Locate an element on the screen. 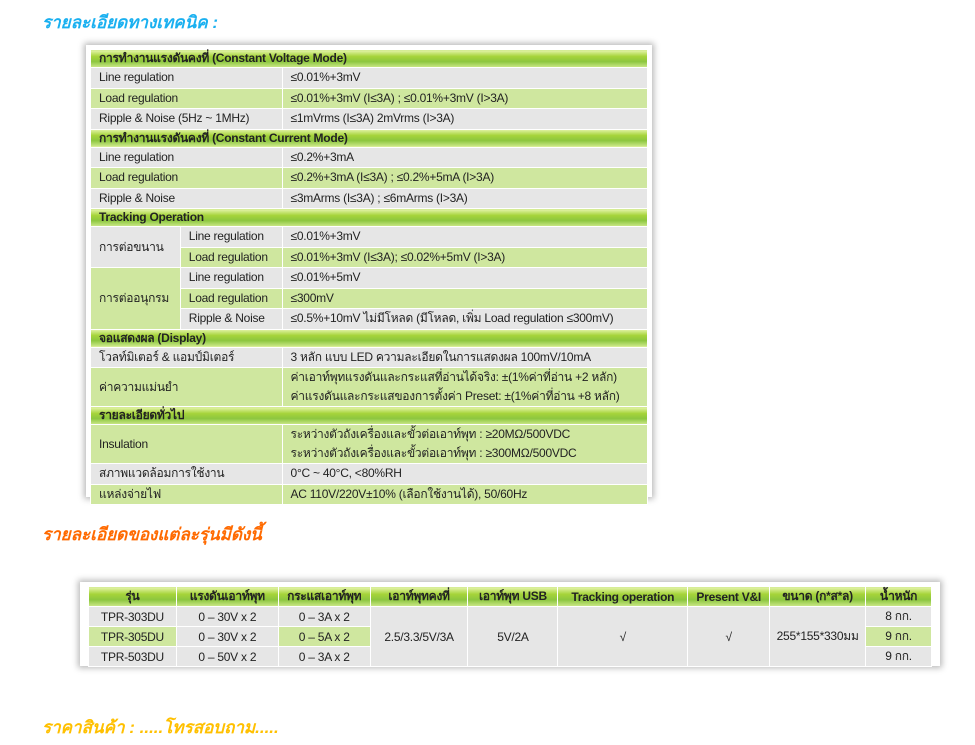 The width and height of the screenshot is (975, 745). column-header: เอาท์พุทคงที่ is located at coordinates (419, 596).